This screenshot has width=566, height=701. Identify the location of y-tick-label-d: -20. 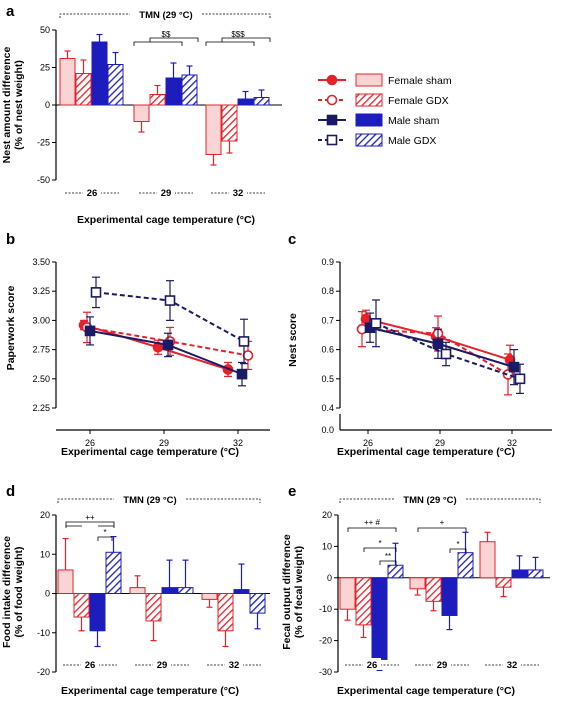
(43, 672).